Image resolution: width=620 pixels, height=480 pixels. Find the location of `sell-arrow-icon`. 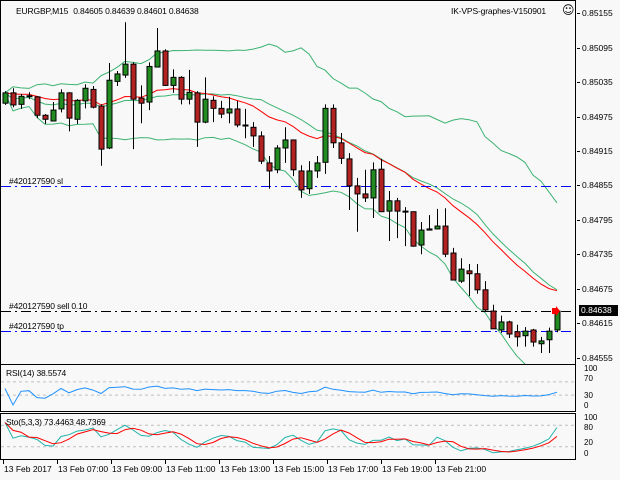

sell-arrow-icon is located at coordinates (556, 311).